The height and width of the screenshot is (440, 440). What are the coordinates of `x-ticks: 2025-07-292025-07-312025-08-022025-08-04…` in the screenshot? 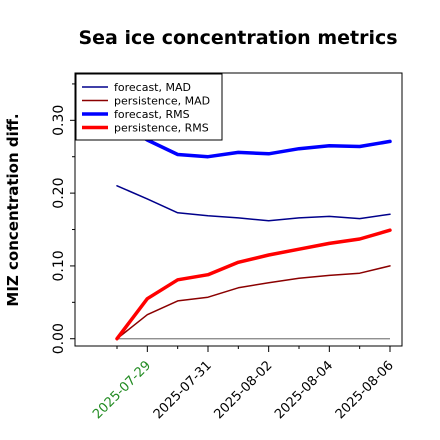 It's located at (243, 384).